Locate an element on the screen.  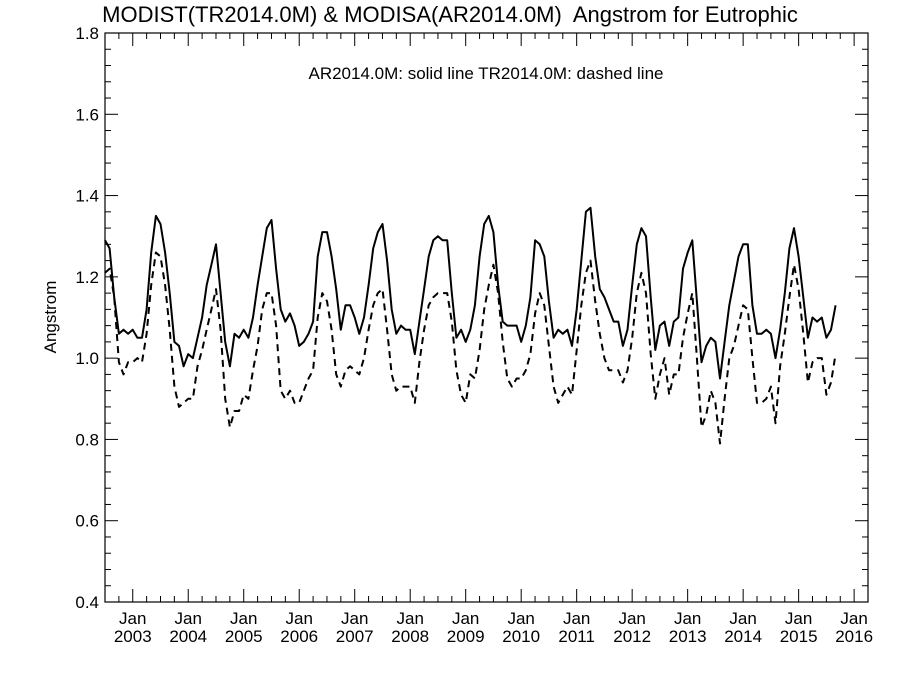
x-tick-label-year: 2011 is located at coordinates (576, 636).